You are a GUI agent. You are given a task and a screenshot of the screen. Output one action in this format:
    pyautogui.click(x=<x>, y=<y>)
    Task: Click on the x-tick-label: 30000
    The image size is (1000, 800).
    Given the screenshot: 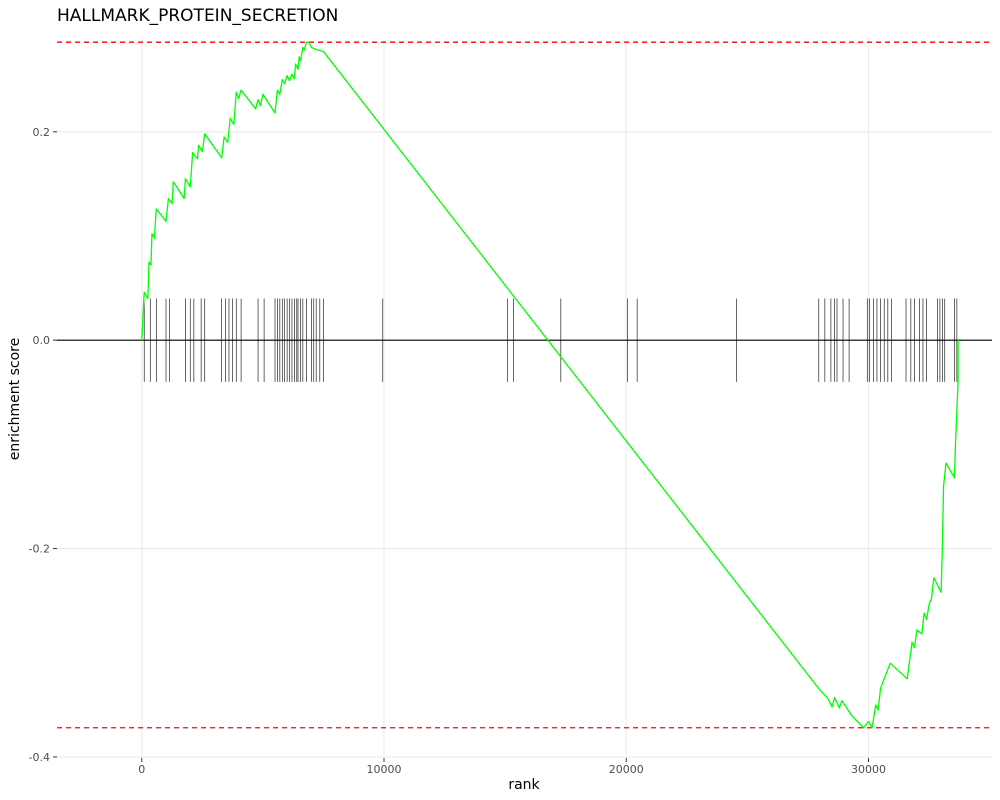 What is the action you would take?
    pyautogui.click(x=868, y=769)
    